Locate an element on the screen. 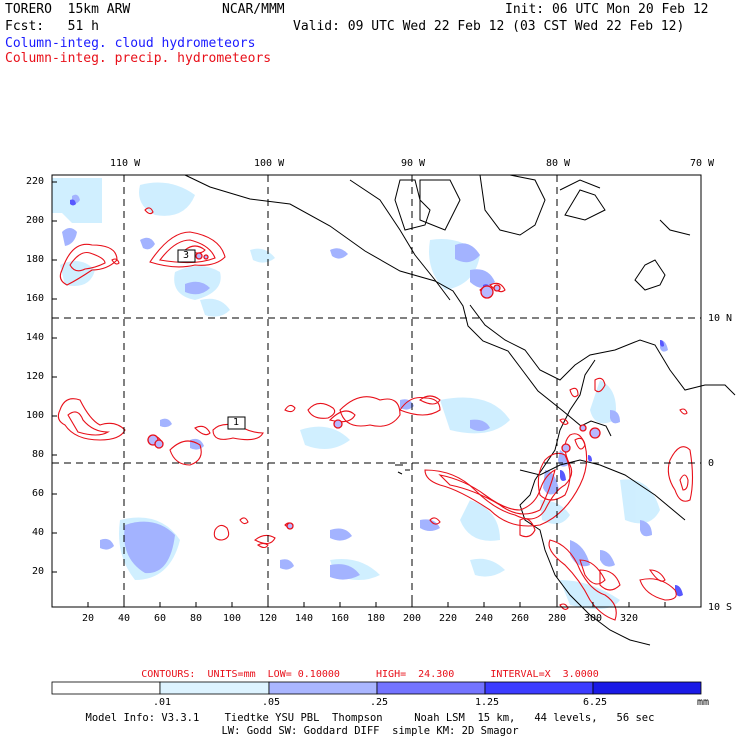 The height and width of the screenshot is (740, 740). forecast-hour: Fcst: 51 h is located at coordinates (52, 26).